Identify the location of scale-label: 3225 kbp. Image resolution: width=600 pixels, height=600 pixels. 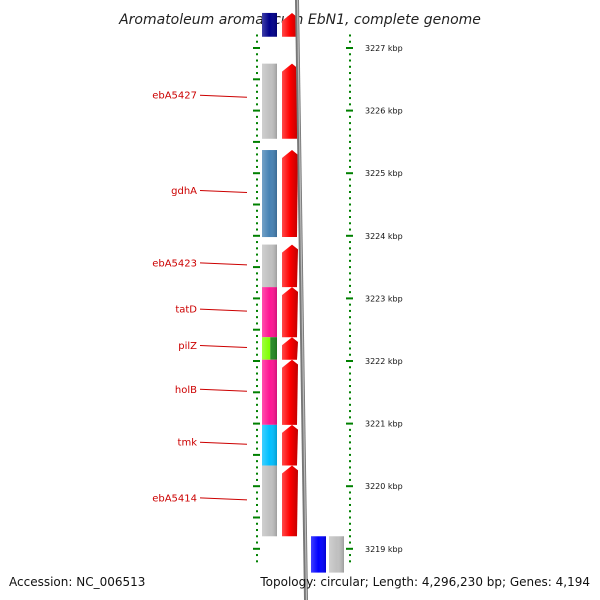
(384, 173).